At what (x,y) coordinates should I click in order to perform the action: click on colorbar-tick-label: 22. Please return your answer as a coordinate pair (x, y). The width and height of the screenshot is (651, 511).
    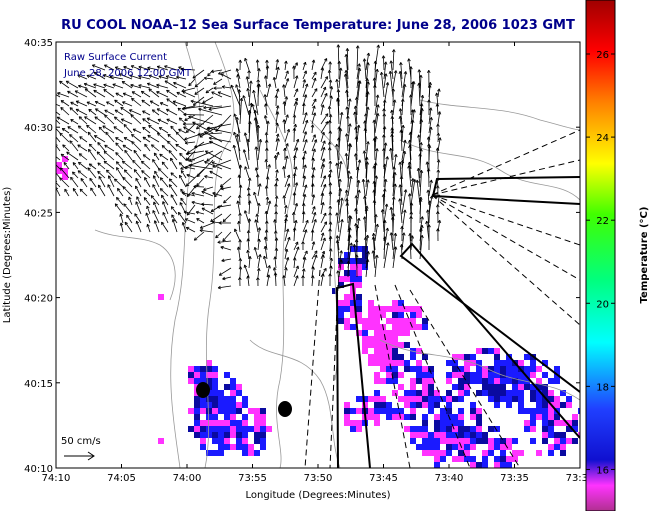
    Looking at the image, I should click on (602, 221).